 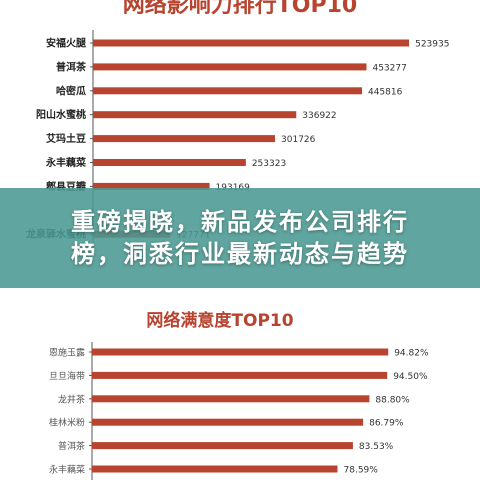 I want to click on chart2-value-label: 78.59%, so click(x=361, y=471).